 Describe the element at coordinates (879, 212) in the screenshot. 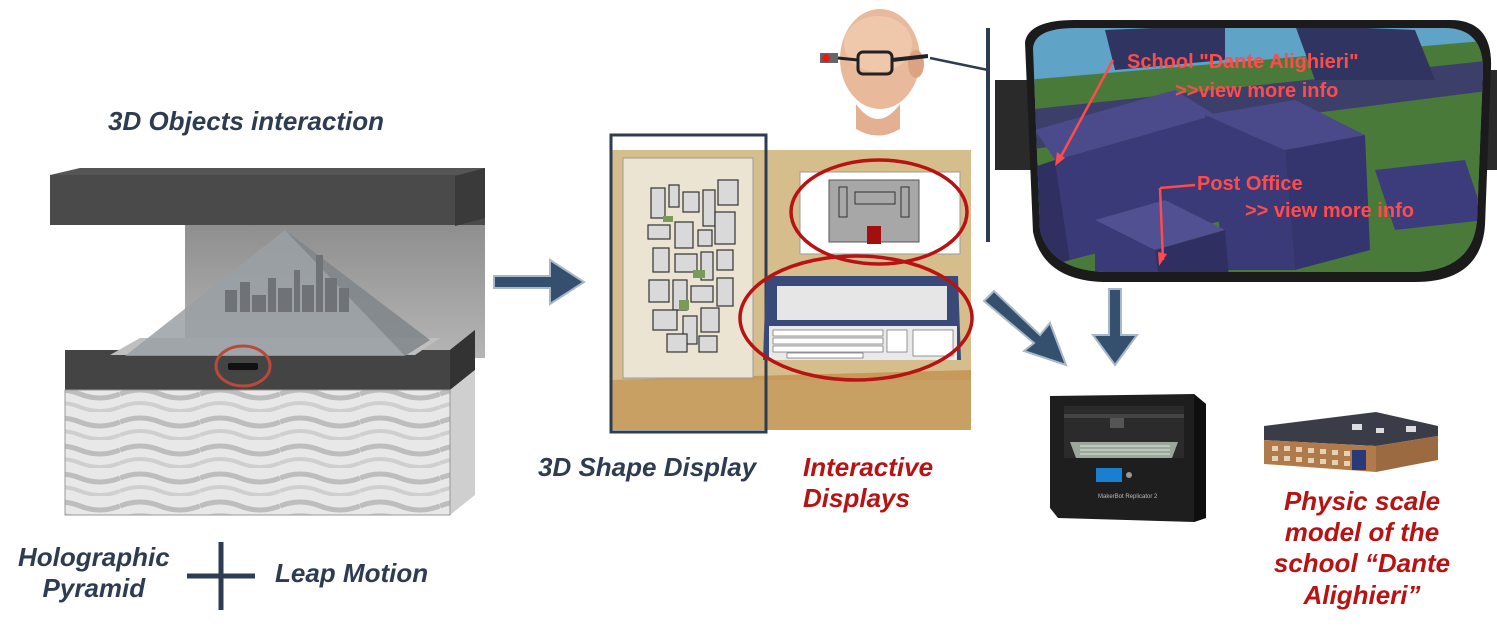

I see `floorplan-display-highlight` at that location.